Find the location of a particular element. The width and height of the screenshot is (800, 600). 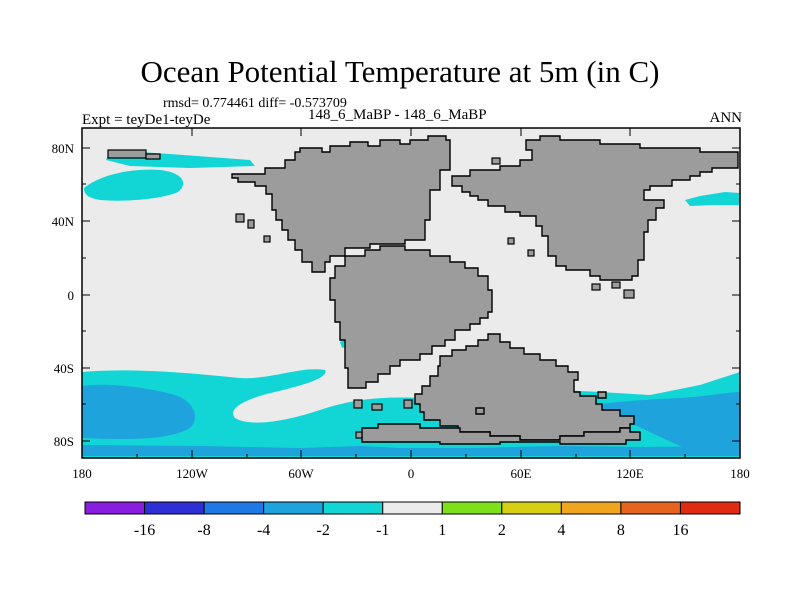

chart-title: Ocean Potential Temperature at 5m (in C) is located at coordinates (400, 71).